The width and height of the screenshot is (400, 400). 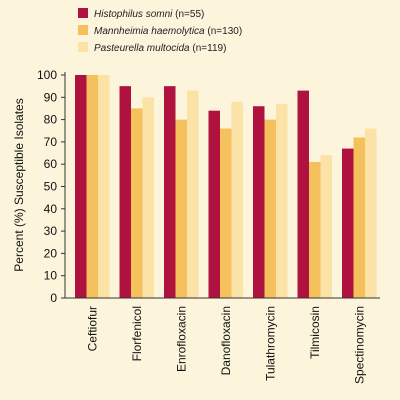 What do you see at coordinates (224, 31) in the screenshot?
I see `legend-series-count-1: (n=130)` at bounding box center [224, 31].